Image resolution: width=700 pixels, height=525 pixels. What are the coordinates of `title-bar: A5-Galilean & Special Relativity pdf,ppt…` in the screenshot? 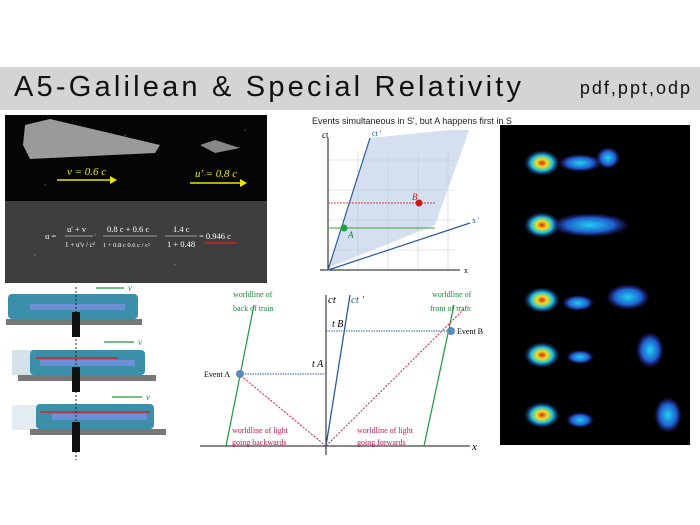 It's located at (350, 88).